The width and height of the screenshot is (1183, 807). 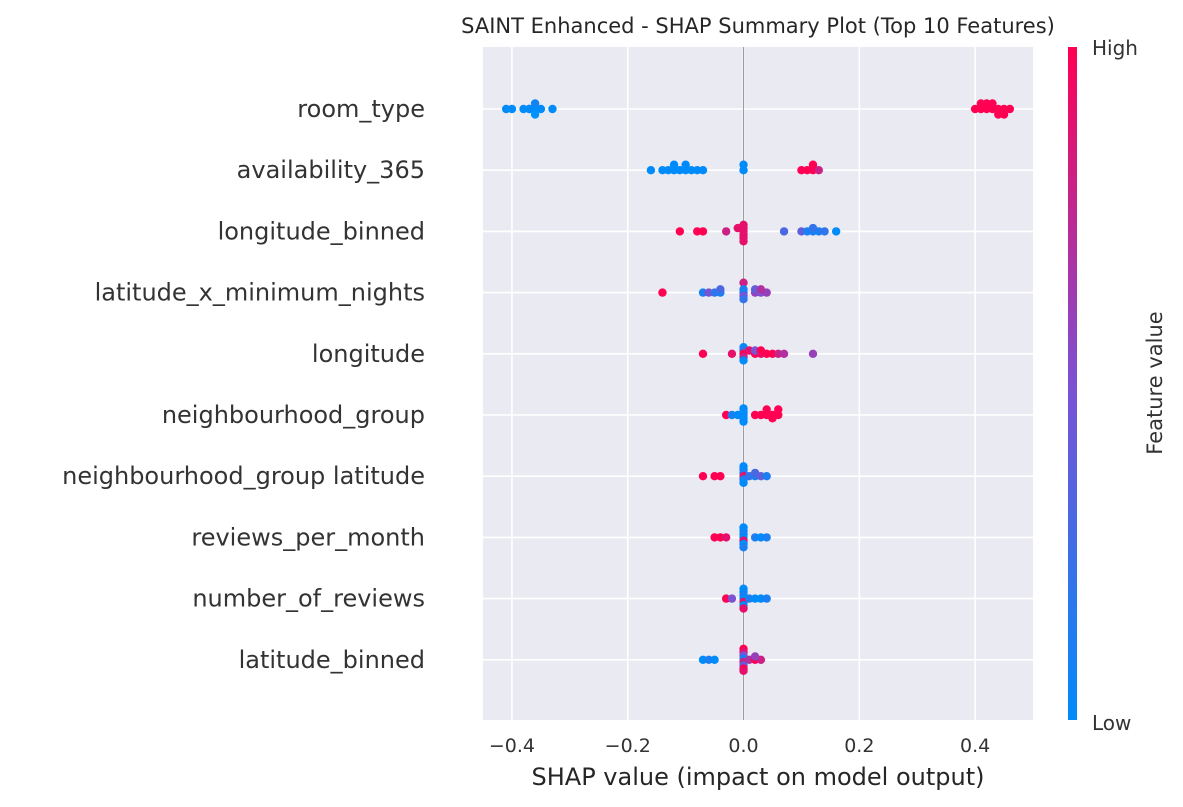 I want to click on feature-label: number_of_reviews, so click(x=308, y=599).